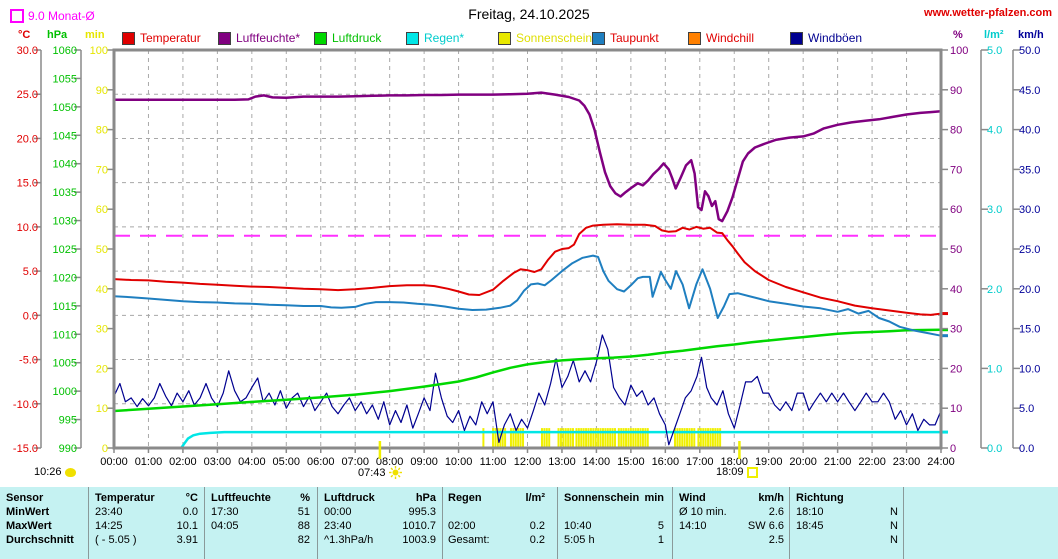 The height and width of the screenshot is (559, 1058). Describe the element at coordinates (579, 540) in the screenshot. I see `stat-time: 5:05 h` at that location.